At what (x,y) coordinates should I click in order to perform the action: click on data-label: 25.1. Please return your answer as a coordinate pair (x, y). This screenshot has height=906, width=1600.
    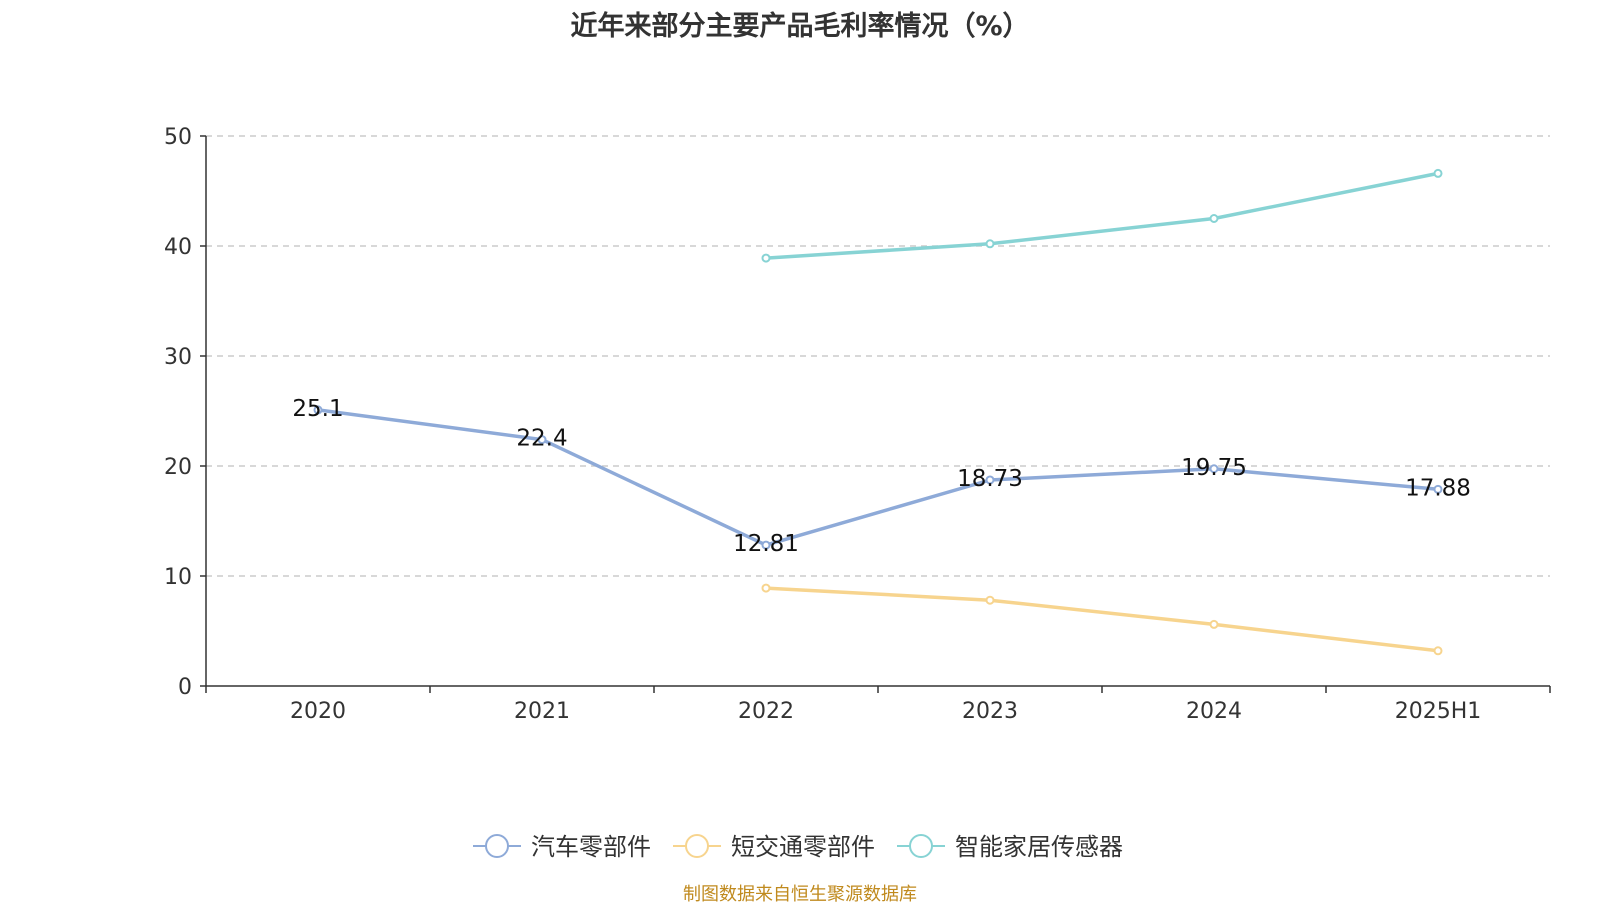
    Looking at the image, I should click on (317, 409).